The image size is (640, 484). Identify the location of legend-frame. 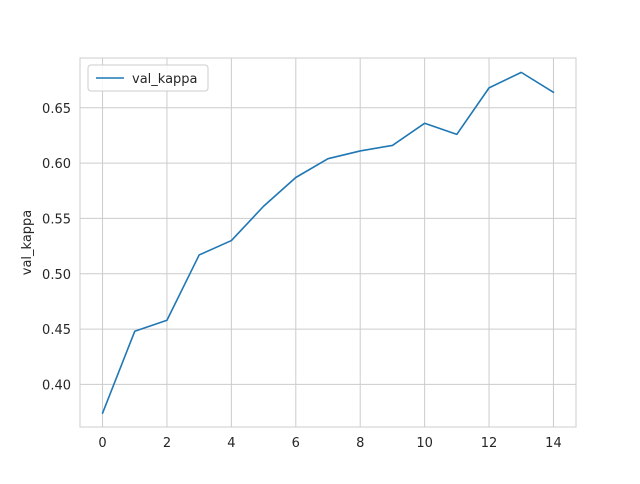
(148, 78).